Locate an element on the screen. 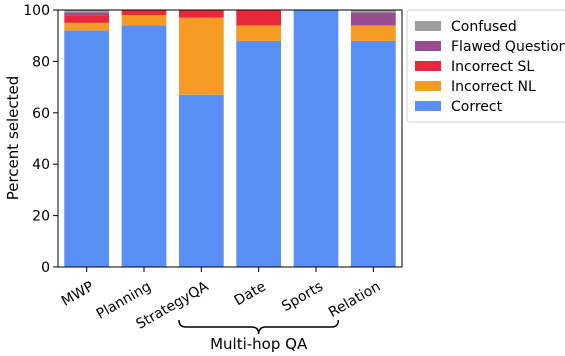  legend-frame is located at coordinates (485, 66).